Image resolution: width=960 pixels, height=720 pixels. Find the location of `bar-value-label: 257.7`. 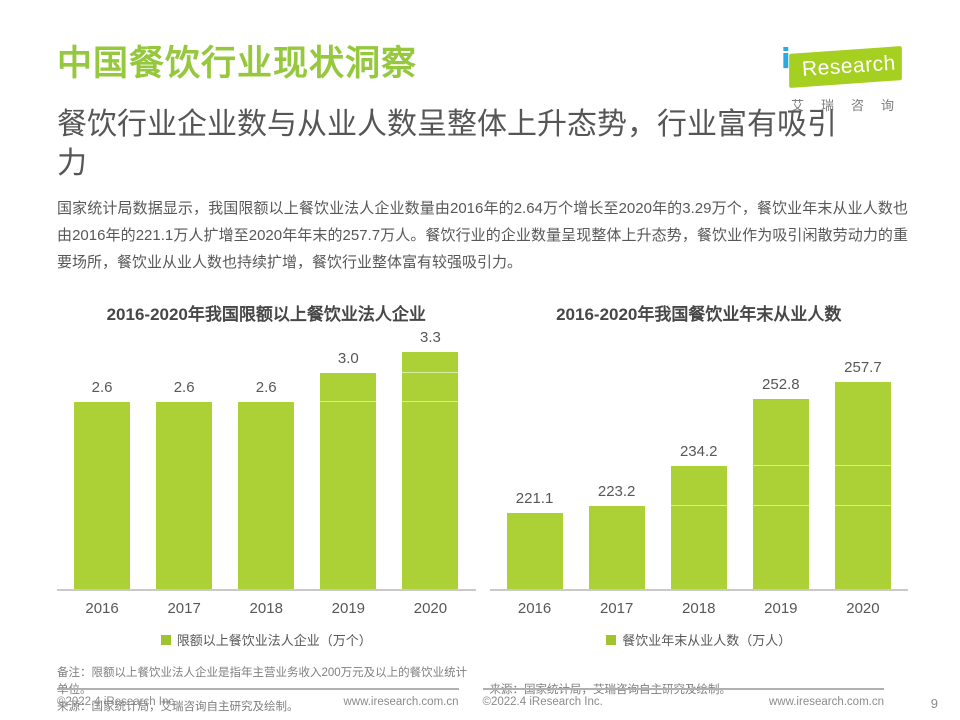

bar-value-label: 257.7 is located at coordinates (863, 367).